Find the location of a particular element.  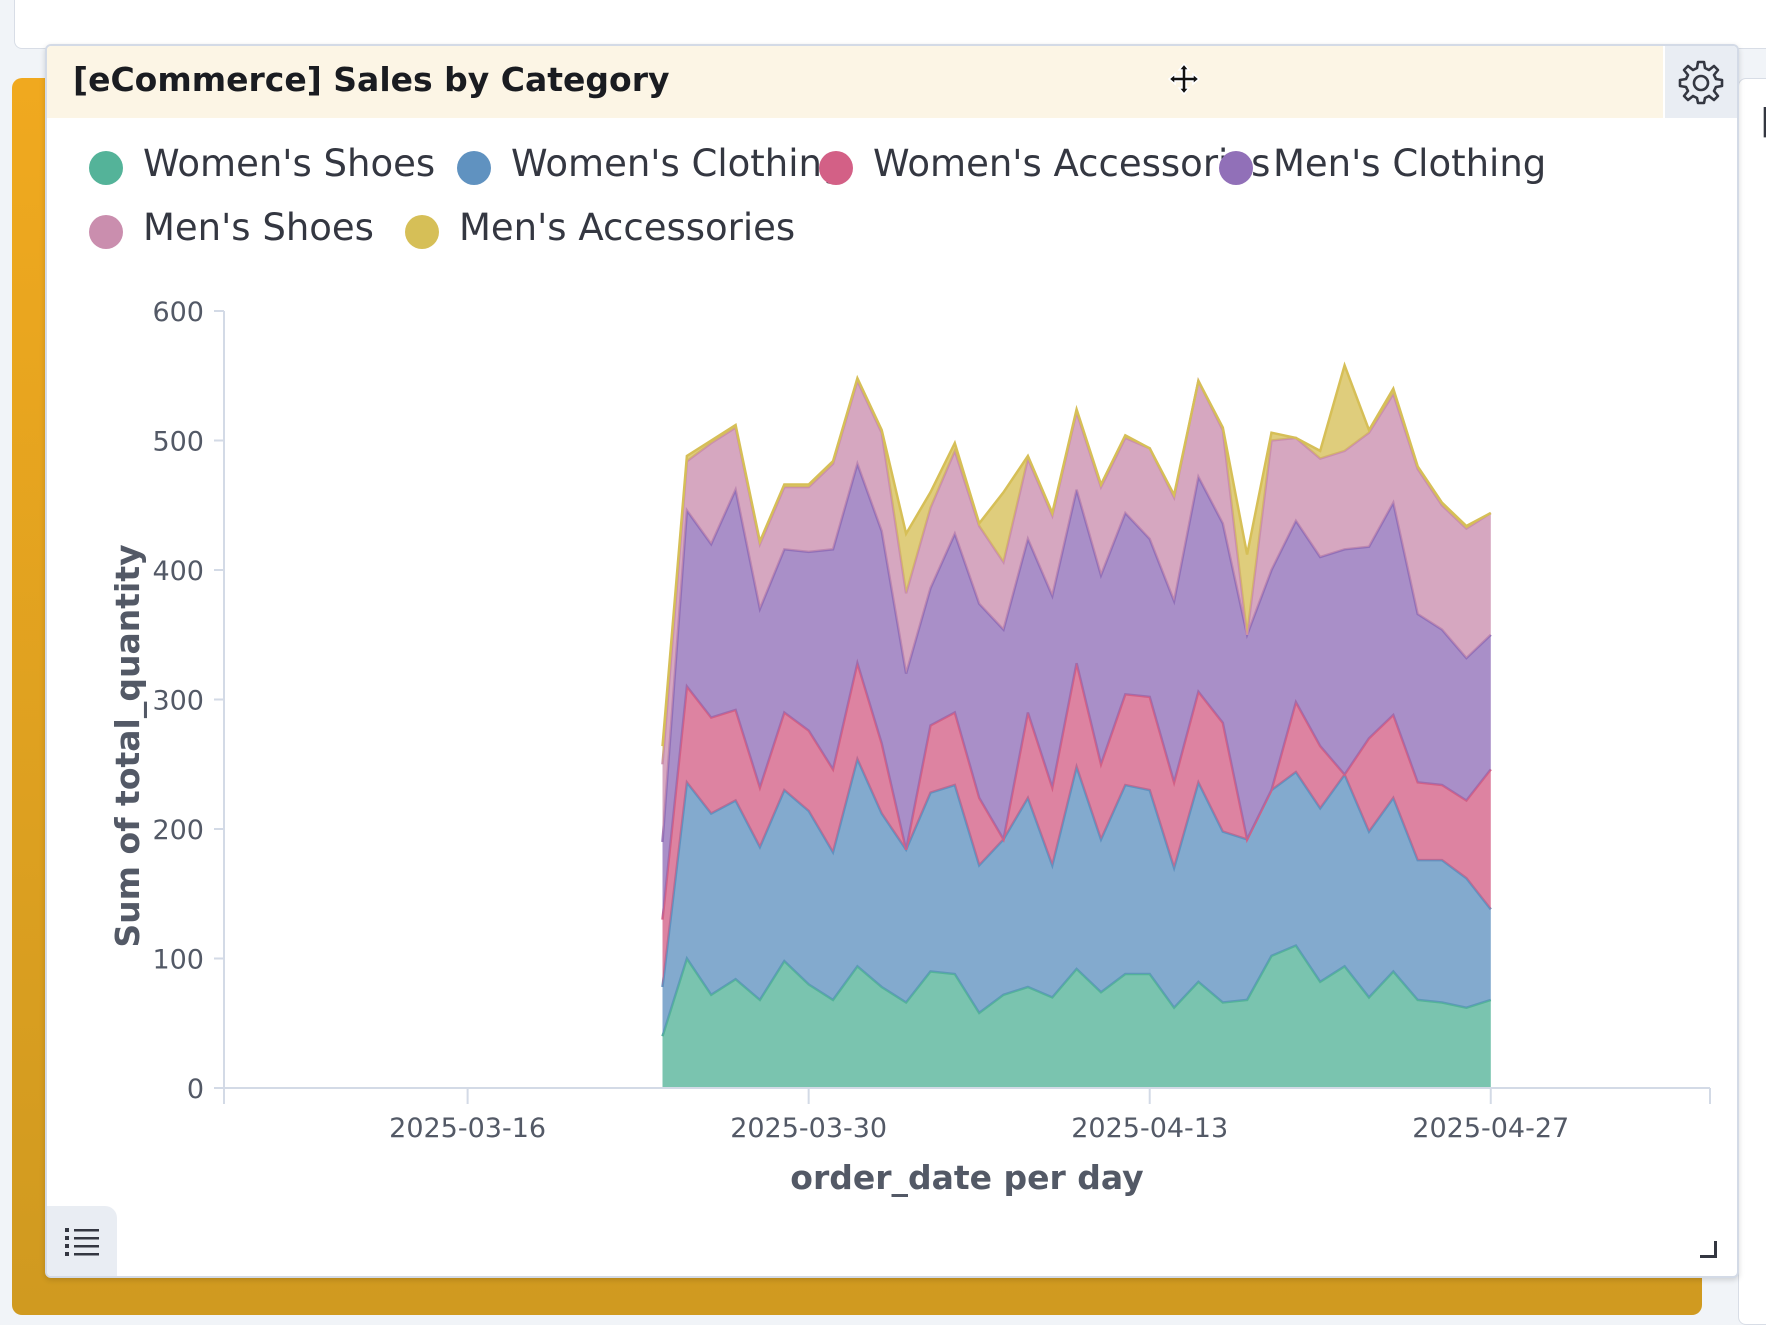

resize-handle-icon is located at coordinates (1708, 1249).